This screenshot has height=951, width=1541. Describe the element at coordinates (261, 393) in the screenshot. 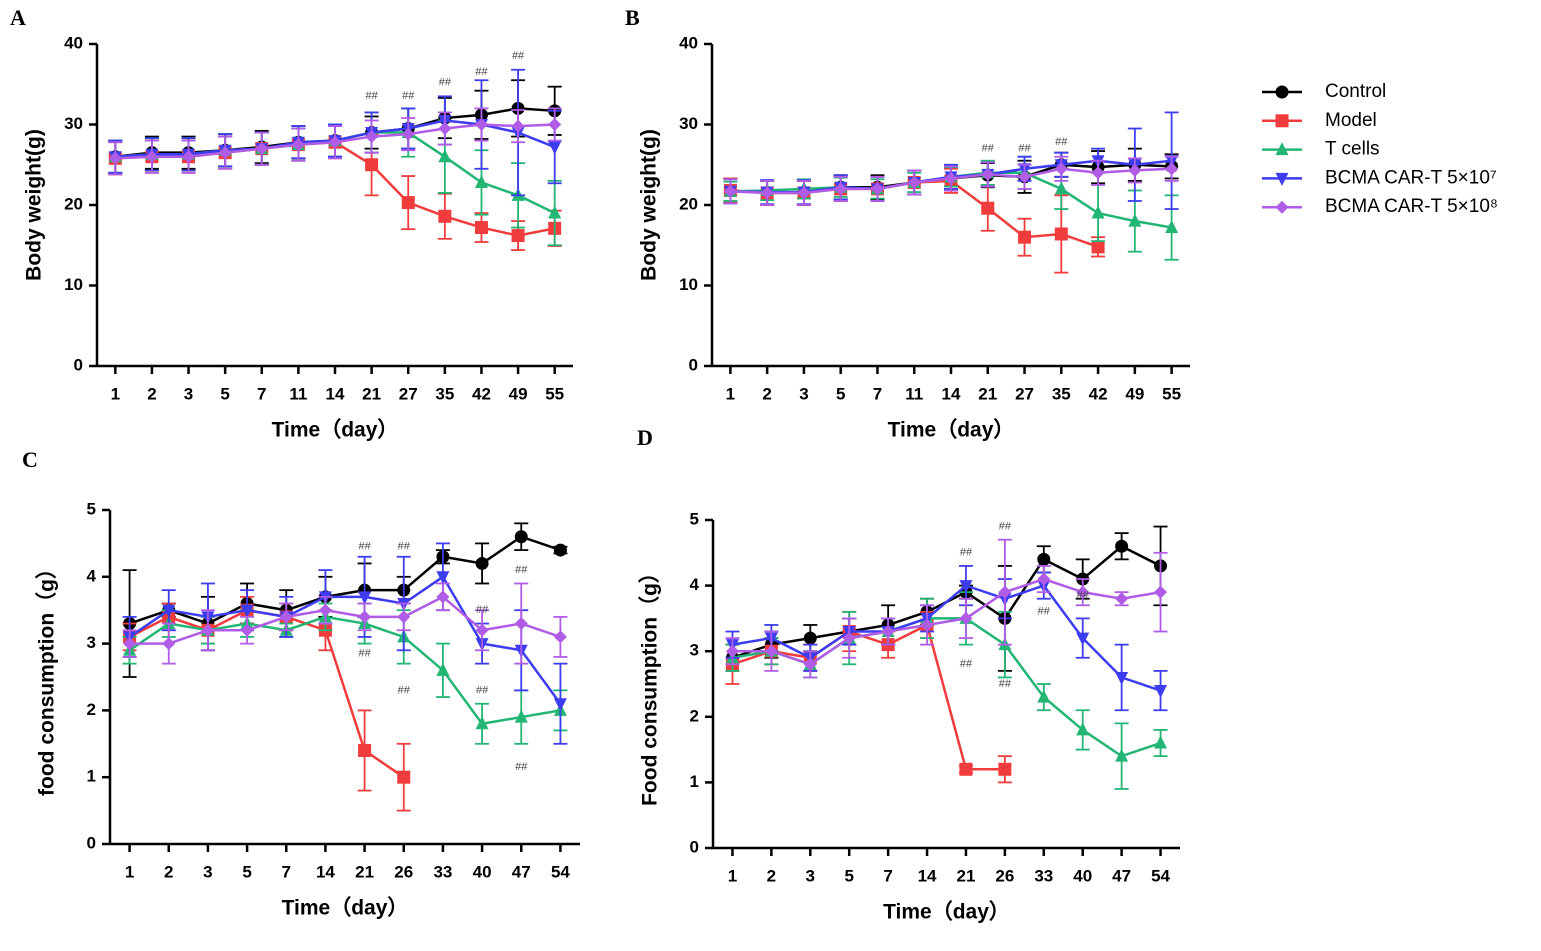

I see `x-tick-label: 7` at that location.